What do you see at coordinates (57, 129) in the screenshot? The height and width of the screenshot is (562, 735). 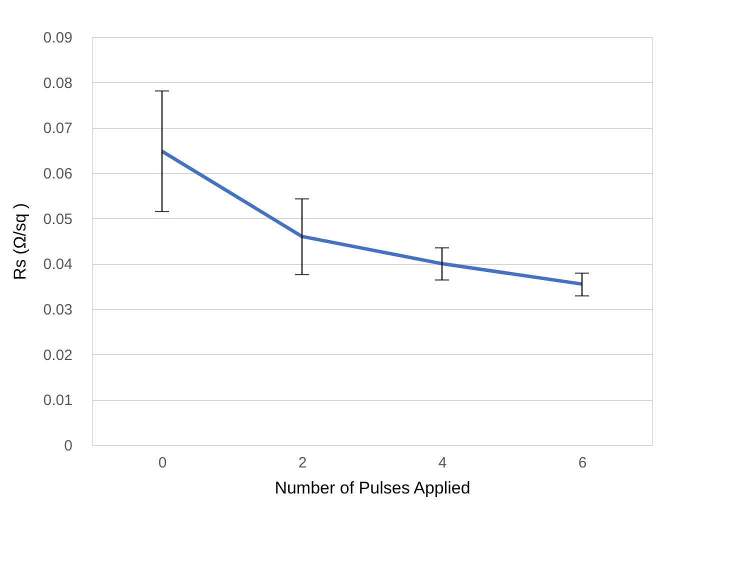 I see `y-tick-label: 0.07` at bounding box center [57, 129].